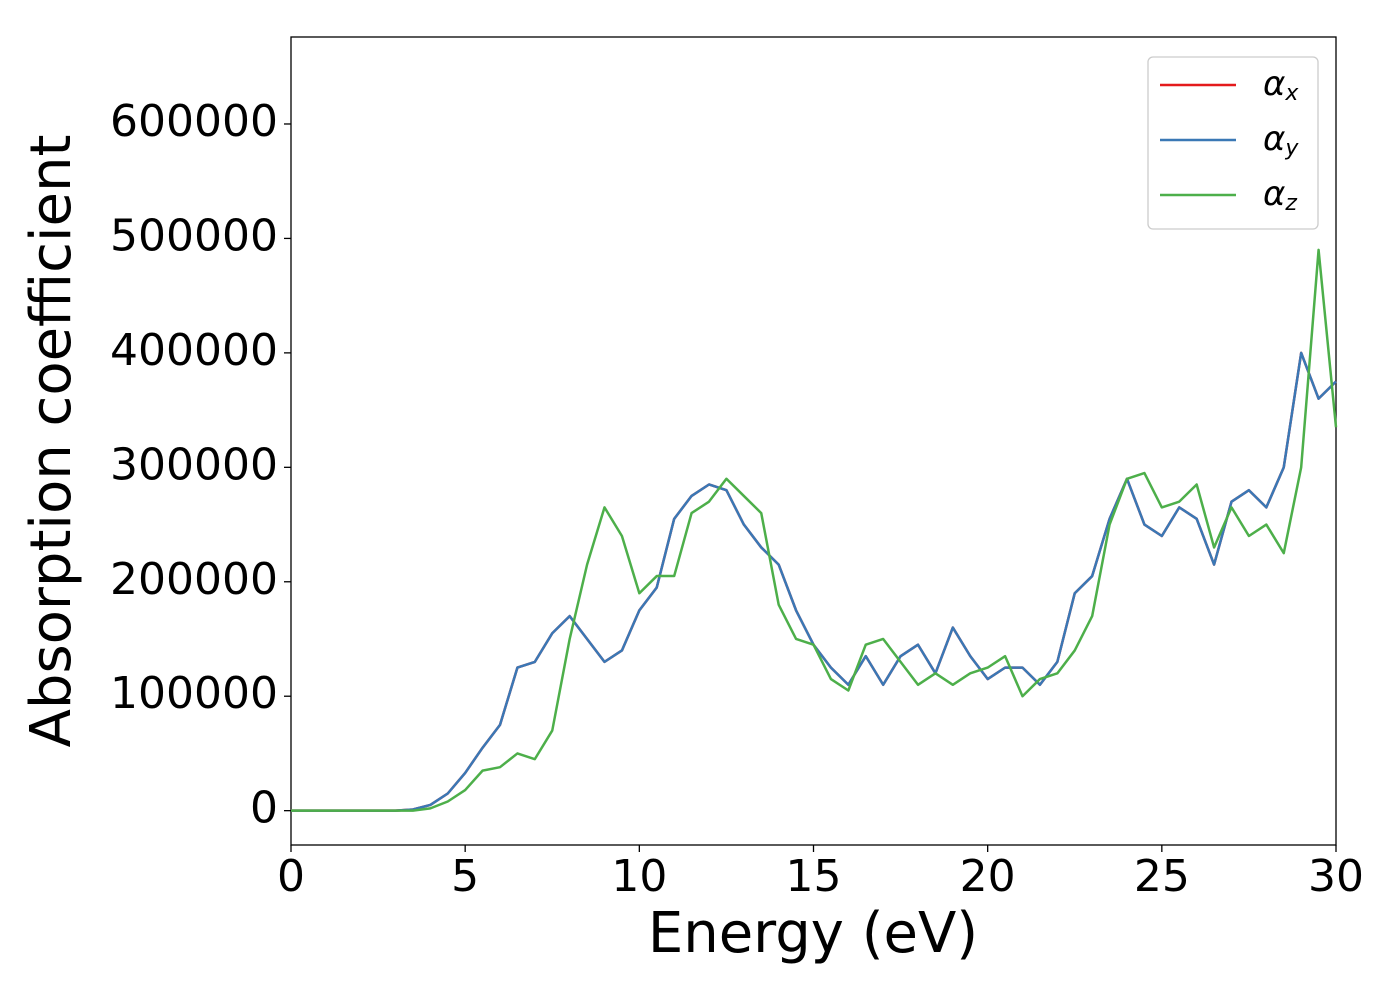 The image size is (1400, 1000). Describe the element at coordinates (988, 876) in the screenshot. I see `x-tick-label: 20` at that location.